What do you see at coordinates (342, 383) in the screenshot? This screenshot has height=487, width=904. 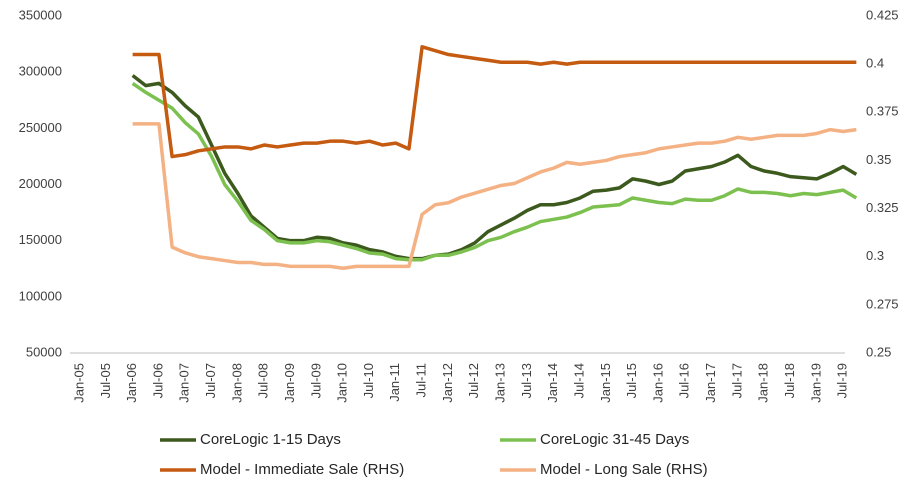 I see `x-tick-label: Jan-10` at bounding box center [342, 383].